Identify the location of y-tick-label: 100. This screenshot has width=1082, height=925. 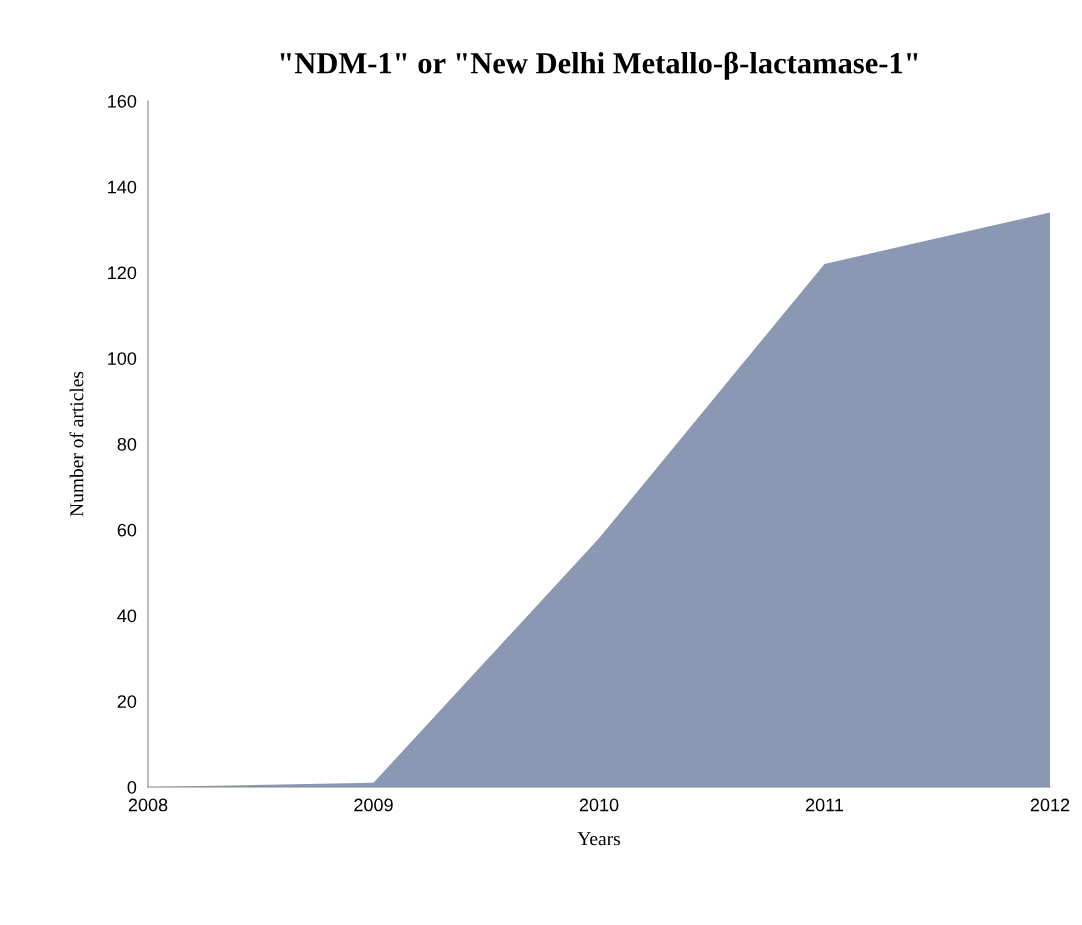
(122, 358).